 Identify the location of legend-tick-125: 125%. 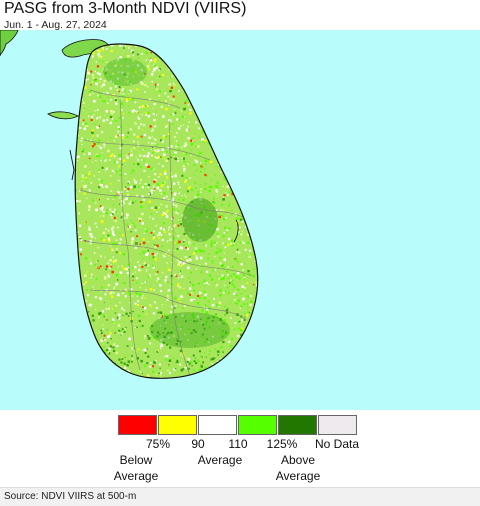
(282, 444).